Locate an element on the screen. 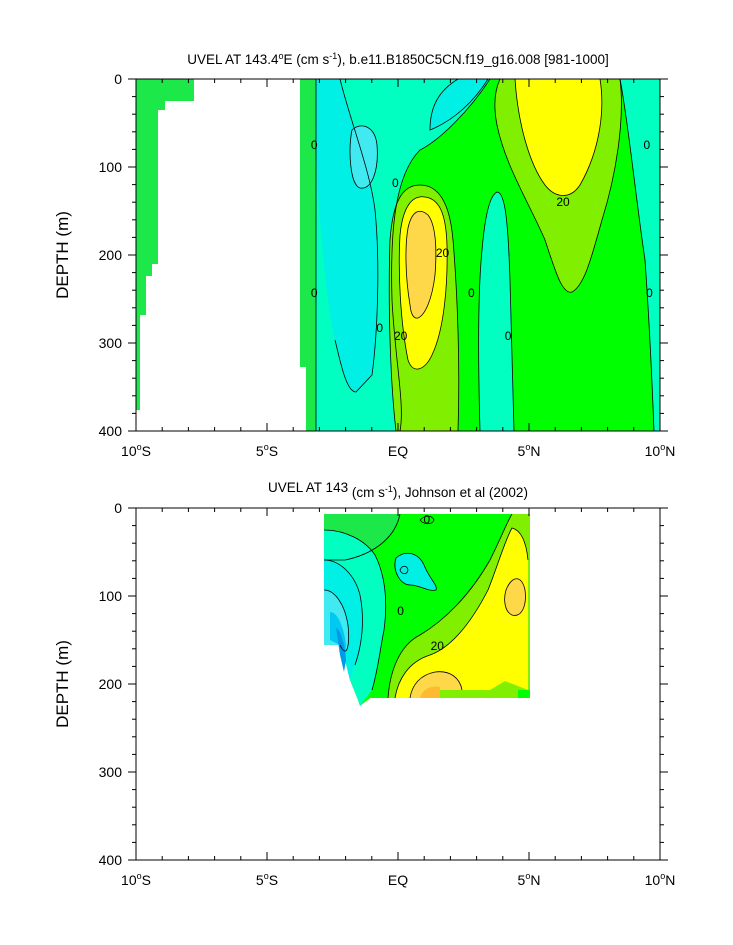 The width and height of the screenshot is (733, 945). bottom-fill-aqua-mid is located at coordinates (415, 572).